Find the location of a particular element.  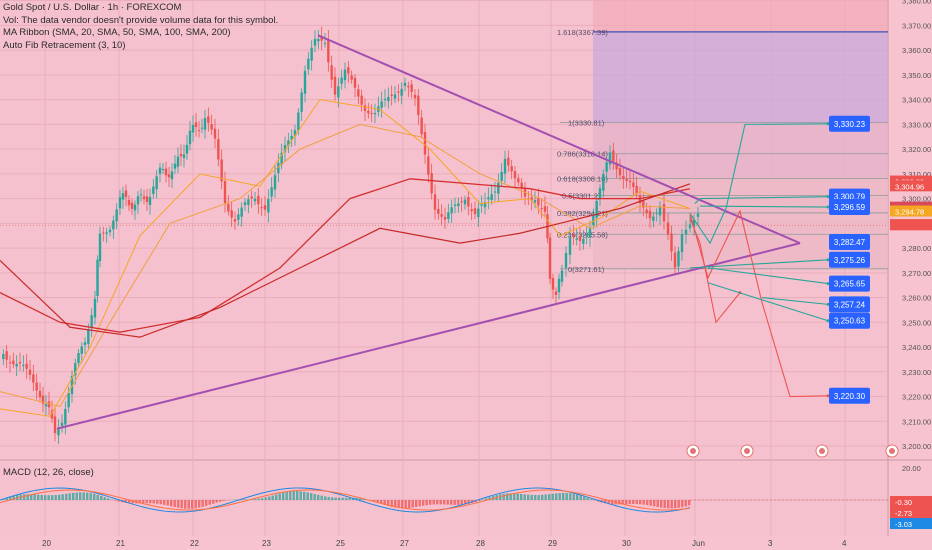

macd-value-box is located at coordinates (911, 512).